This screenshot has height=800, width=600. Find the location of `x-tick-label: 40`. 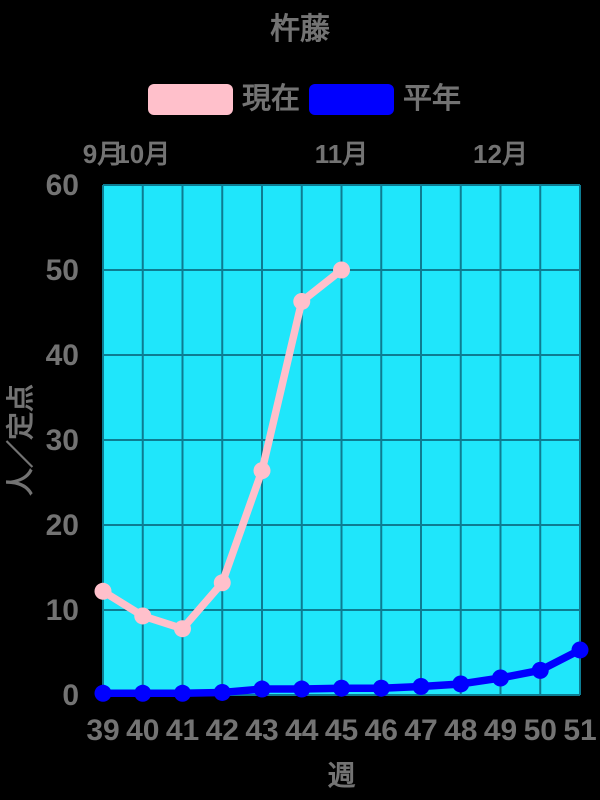

x-tick-label: 40 is located at coordinates (142, 730).